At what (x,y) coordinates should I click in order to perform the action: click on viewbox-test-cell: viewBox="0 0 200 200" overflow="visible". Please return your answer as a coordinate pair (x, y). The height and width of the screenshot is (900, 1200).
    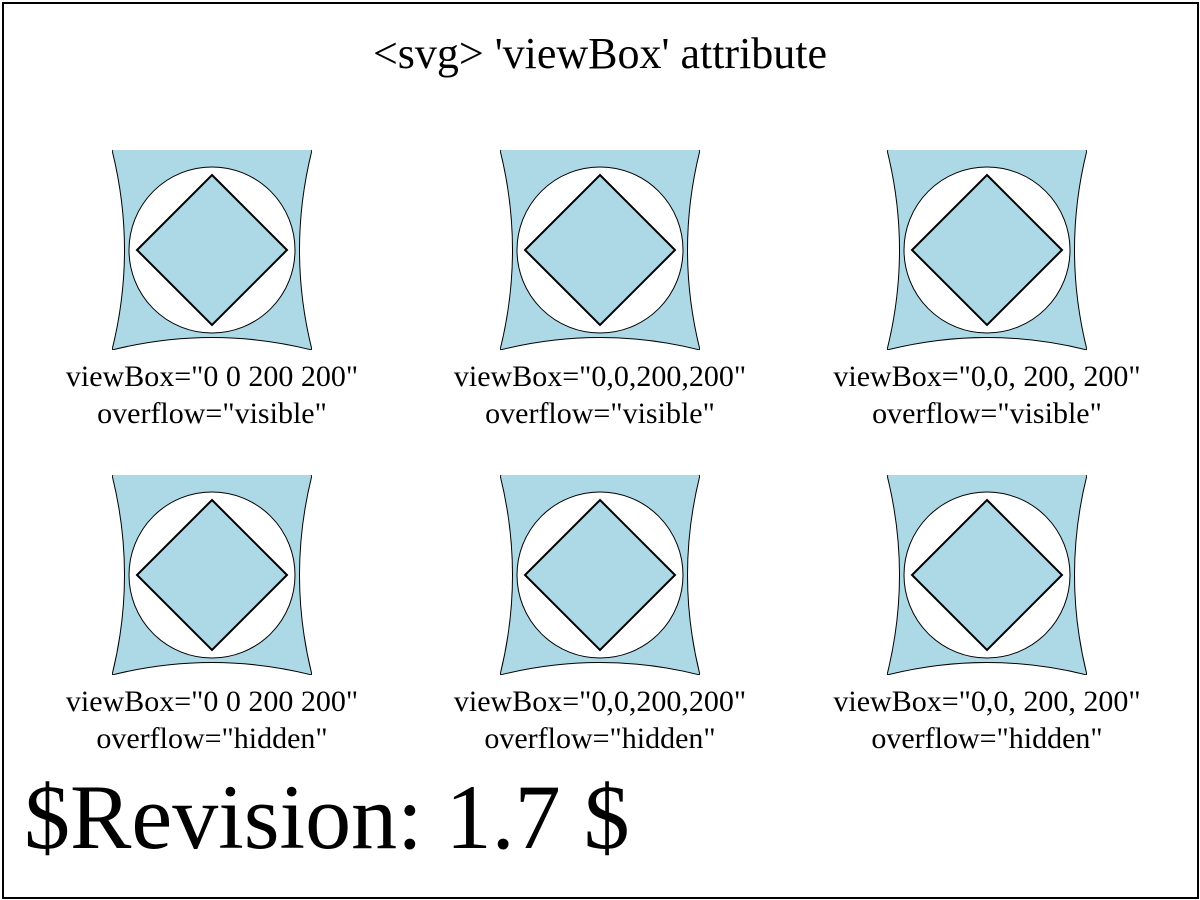
    Looking at the image, I should click on (212, 290).